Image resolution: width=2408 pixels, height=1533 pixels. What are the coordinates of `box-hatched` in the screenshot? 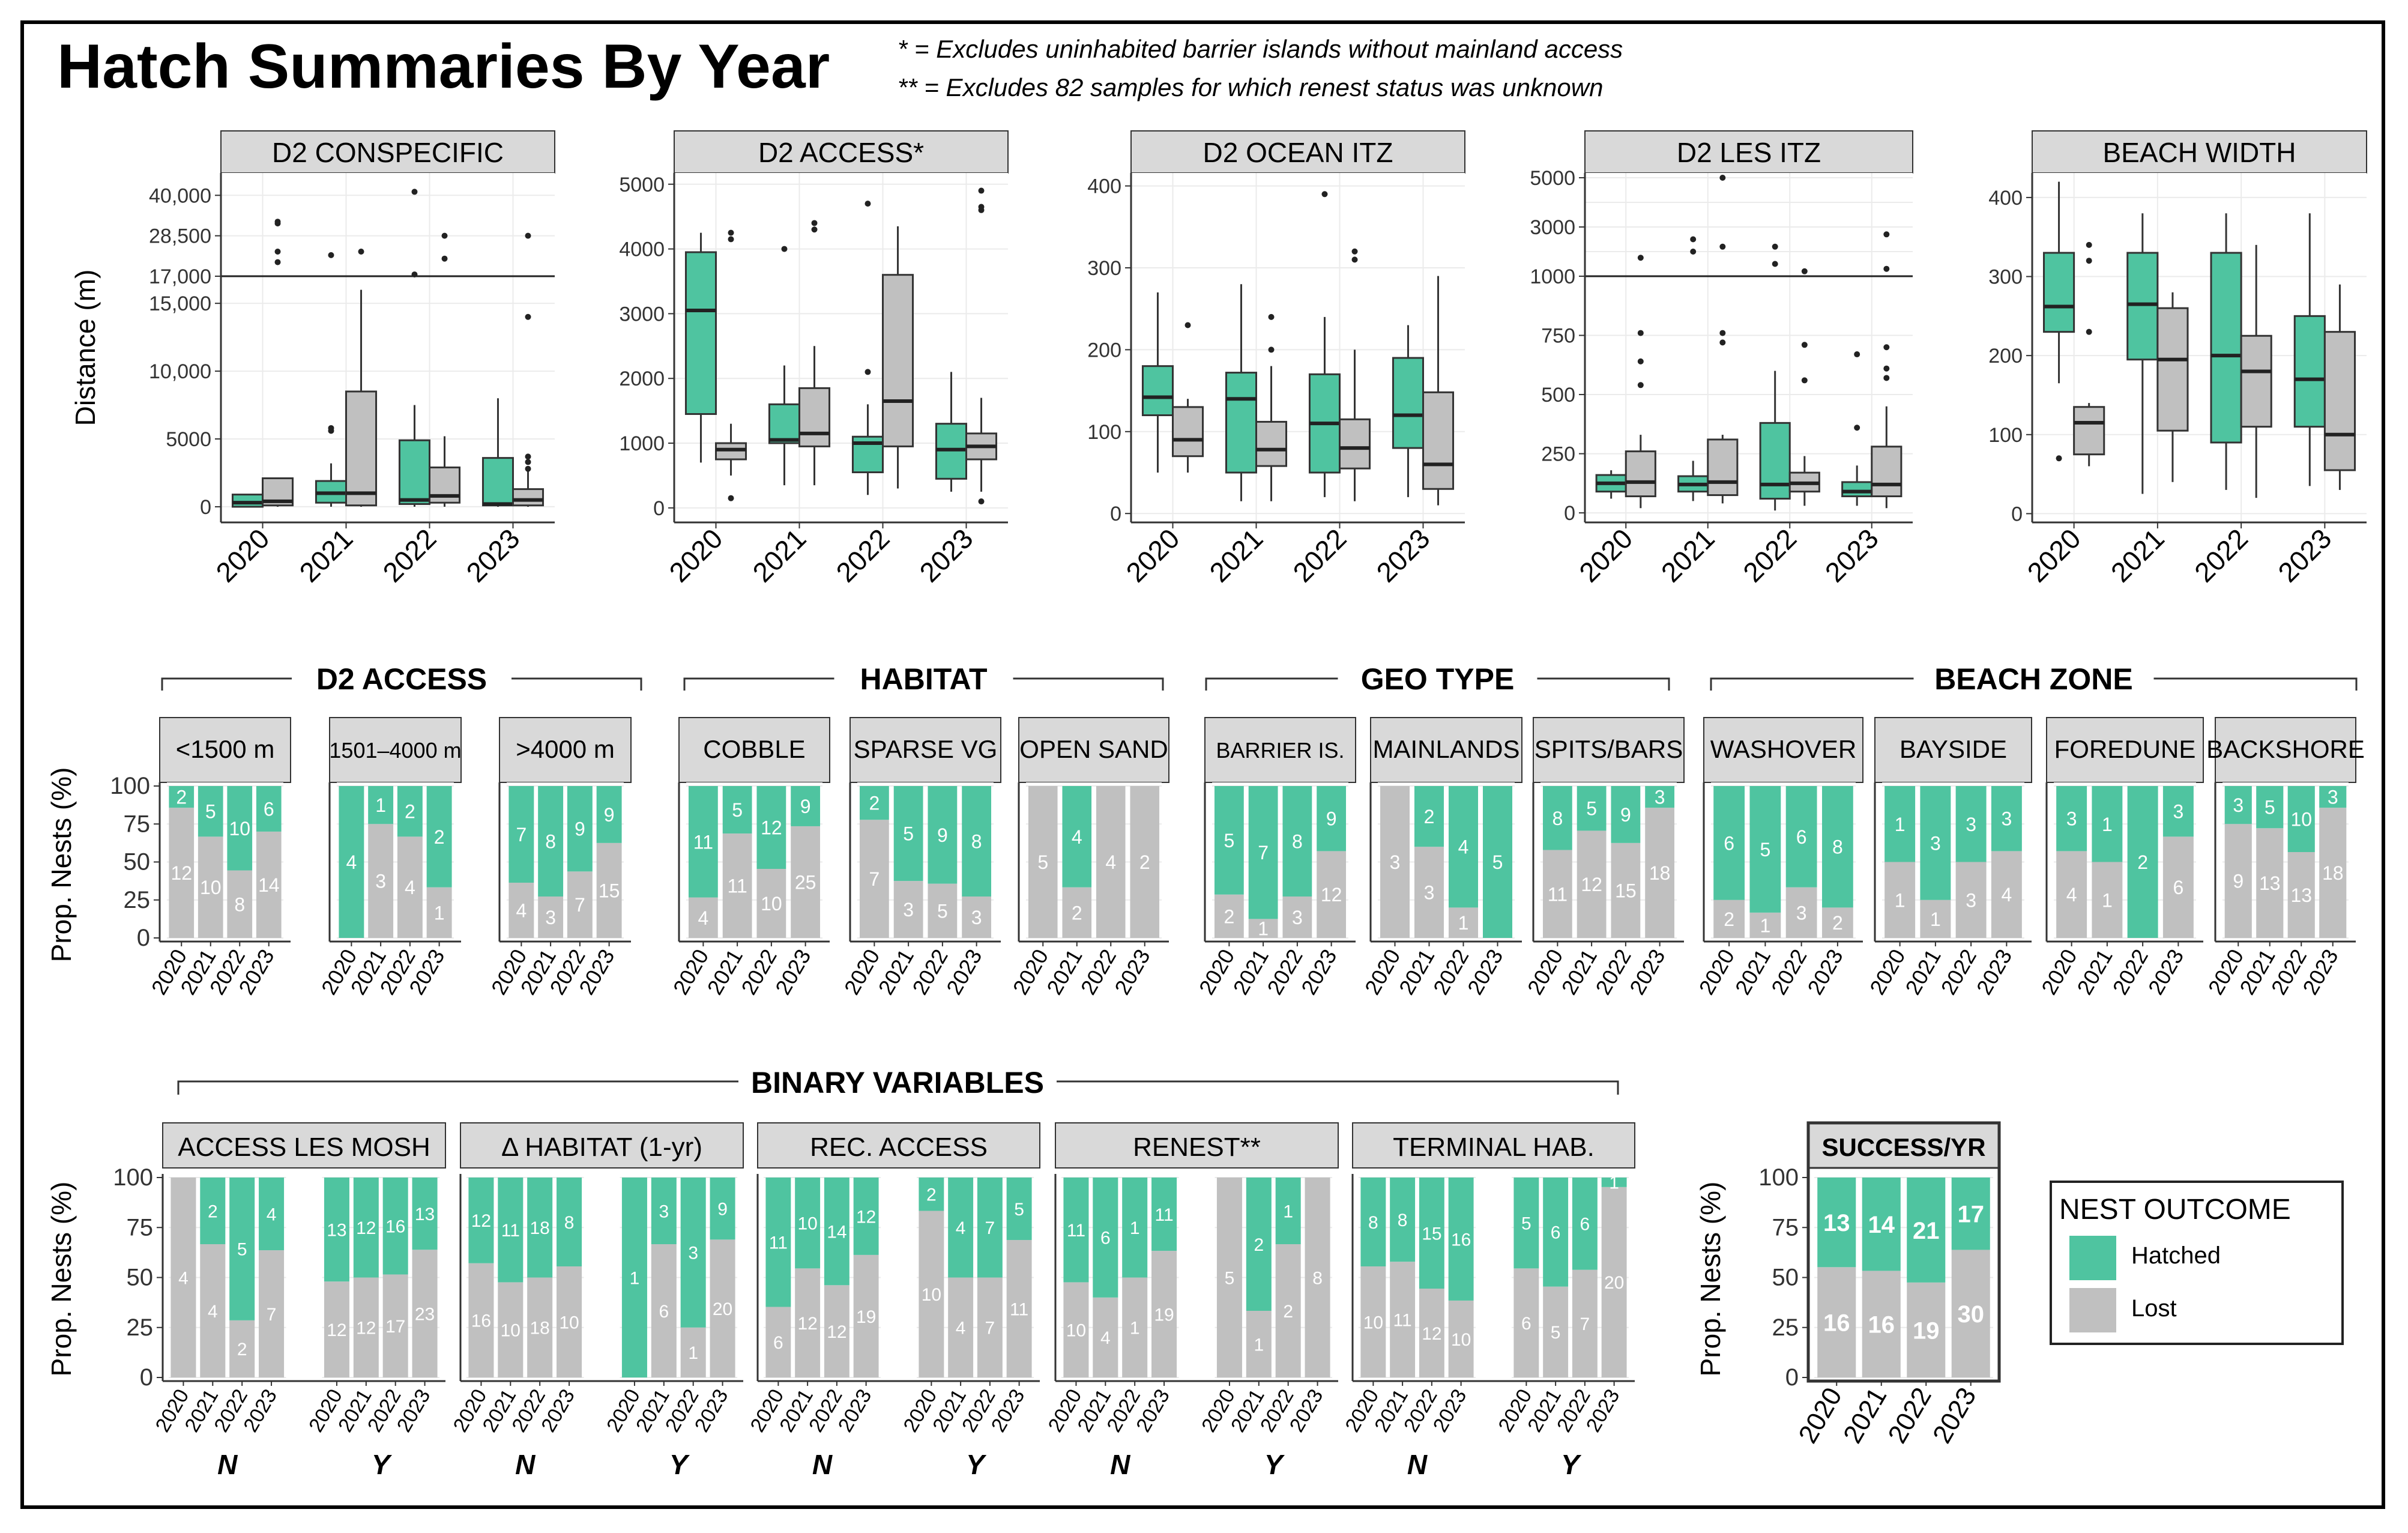 It's located at (2226, 348).